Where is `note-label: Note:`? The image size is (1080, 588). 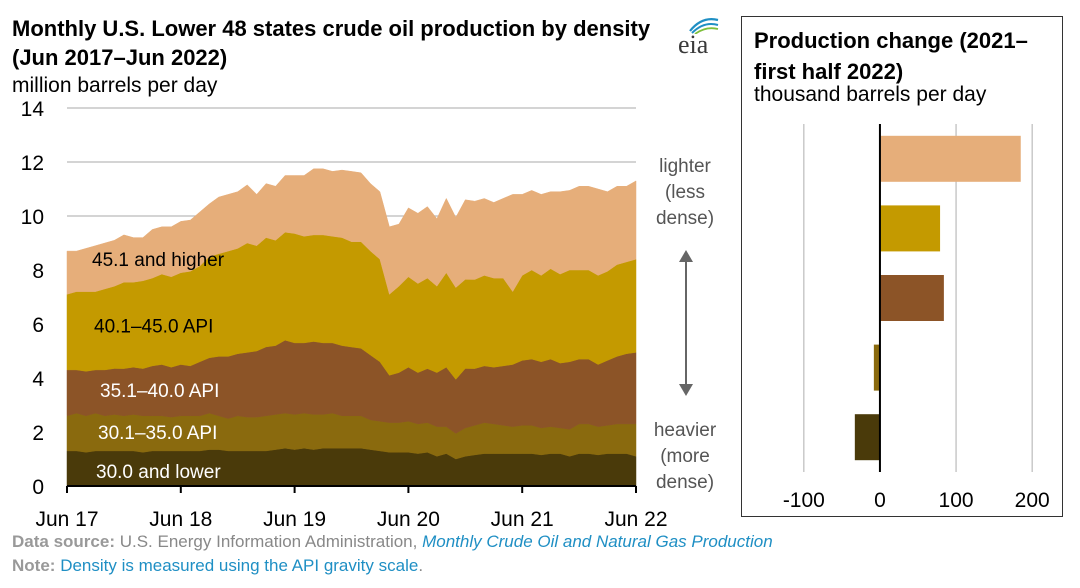 note-label: Note: is located at coordinates (34, 565).